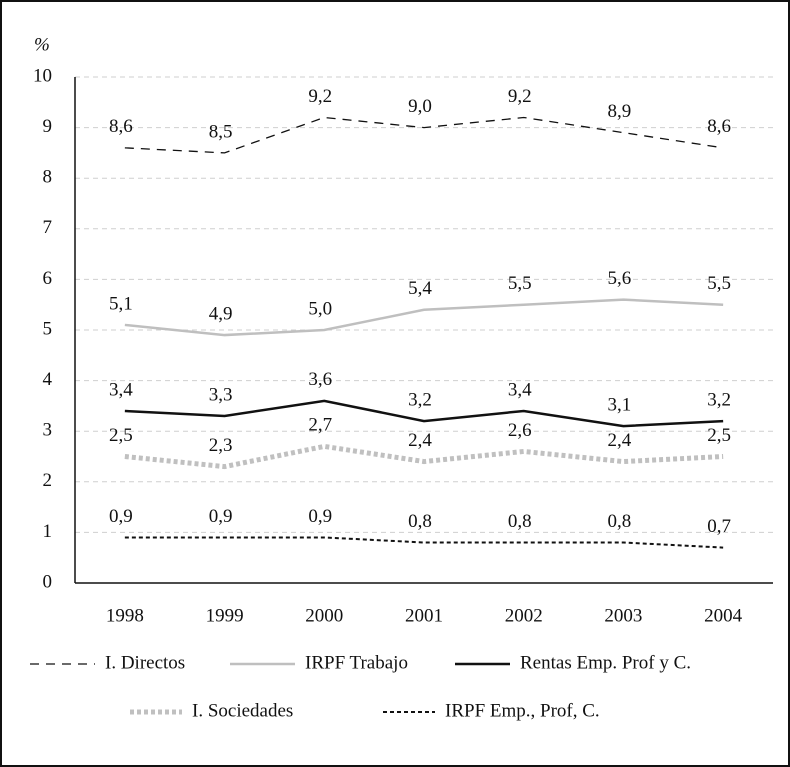  I want to click on y-tick-label: 7, so click(48, 227).